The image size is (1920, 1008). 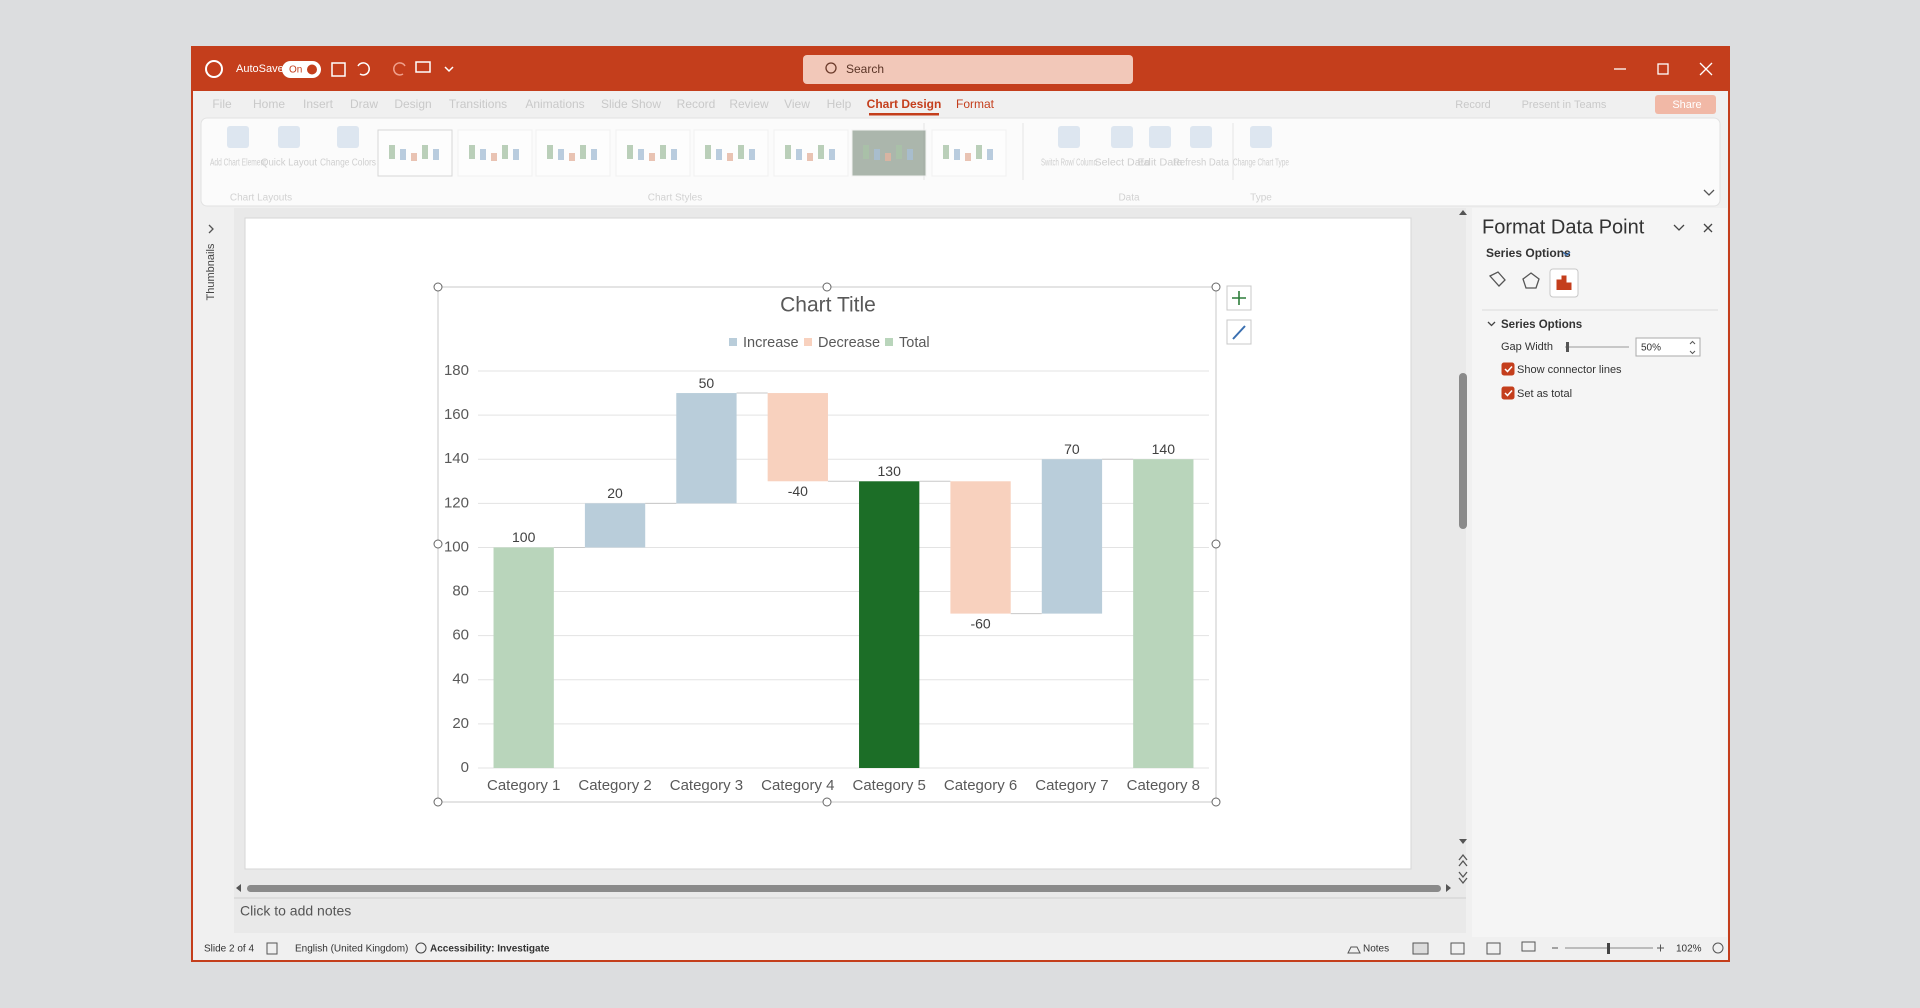 What do you see at coordinates (1457, 948) in the screenshot?
I see `sorter-view` at bounding box center [1457, 948].